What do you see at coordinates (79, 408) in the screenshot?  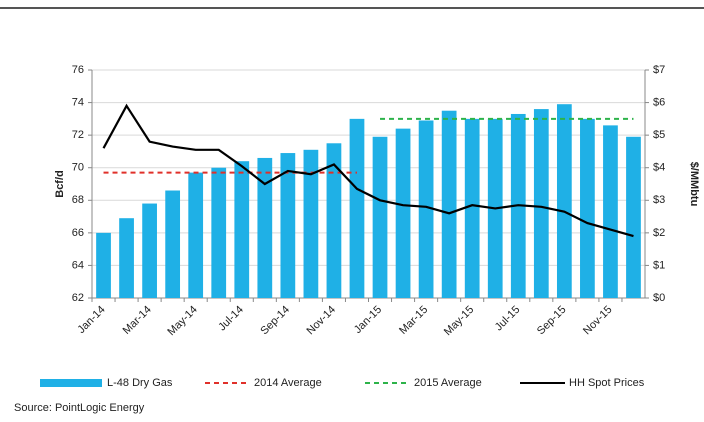 I see `source: Source: PointLogic Energy` at bounding box center [79, 408].